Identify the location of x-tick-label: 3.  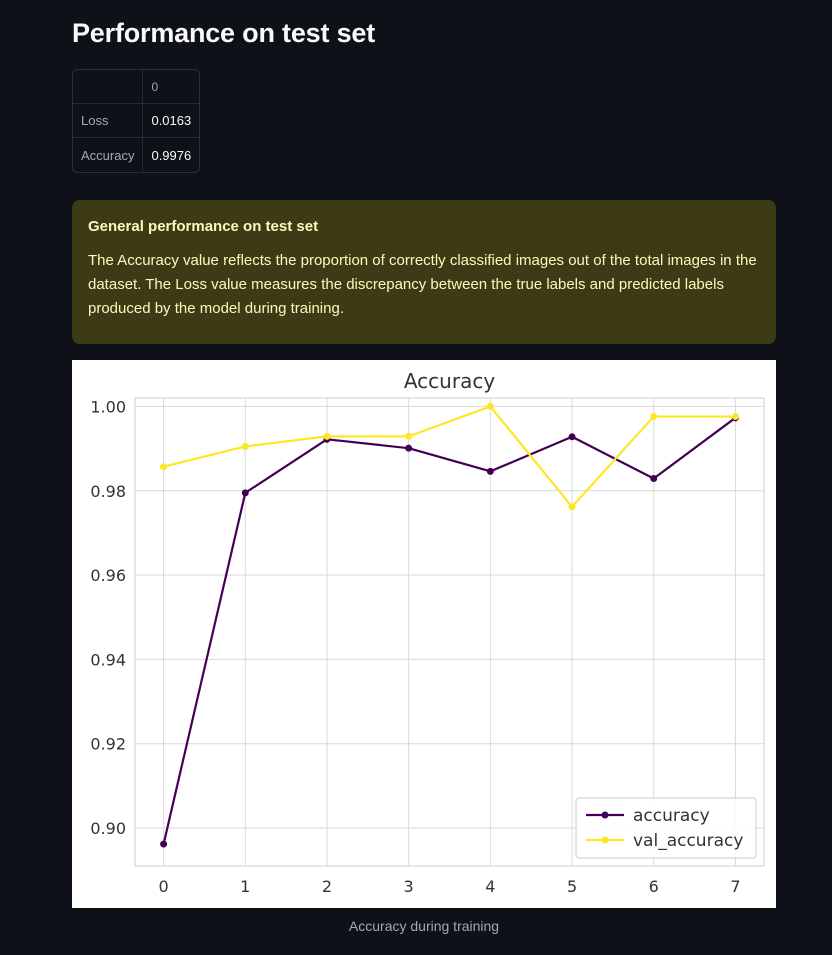
(409, 886).